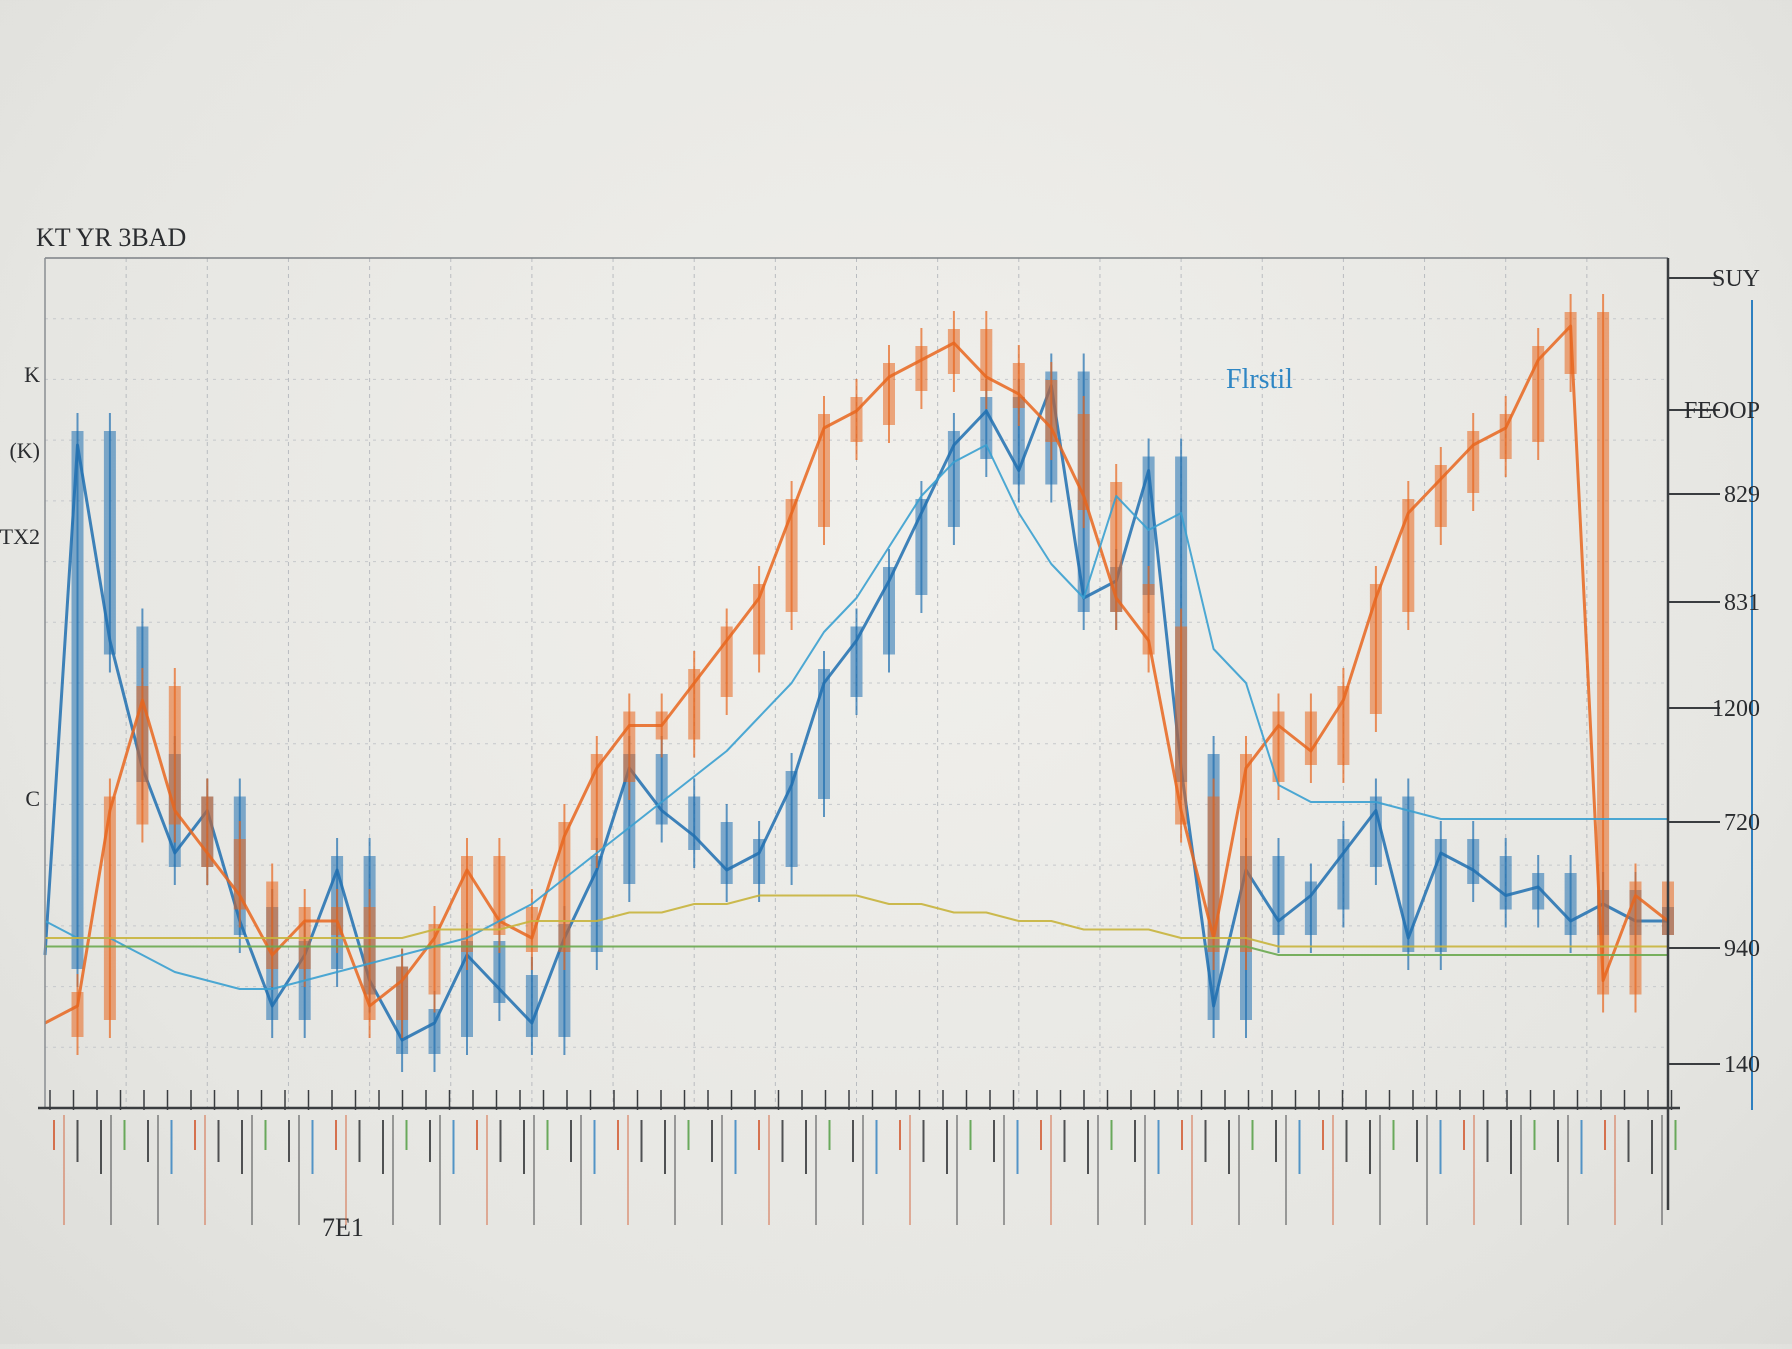 The height and width of the screenshot is (1349, 1792). I want to click on y-label-left-1: (K), so click(24, 450).